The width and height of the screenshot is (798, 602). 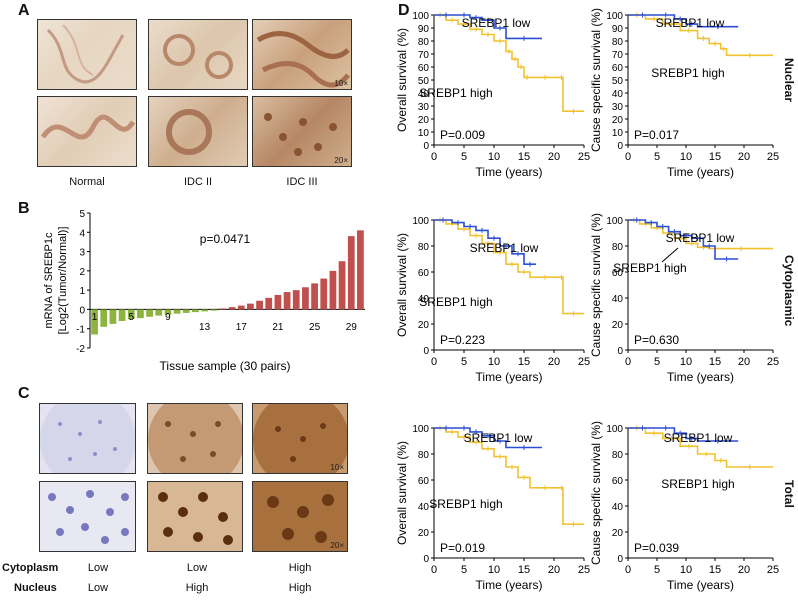 What do you see at coordinates (24, 10) in the screenshot?
I see `panel-letter-a: A` at bounding box center [24, 10].